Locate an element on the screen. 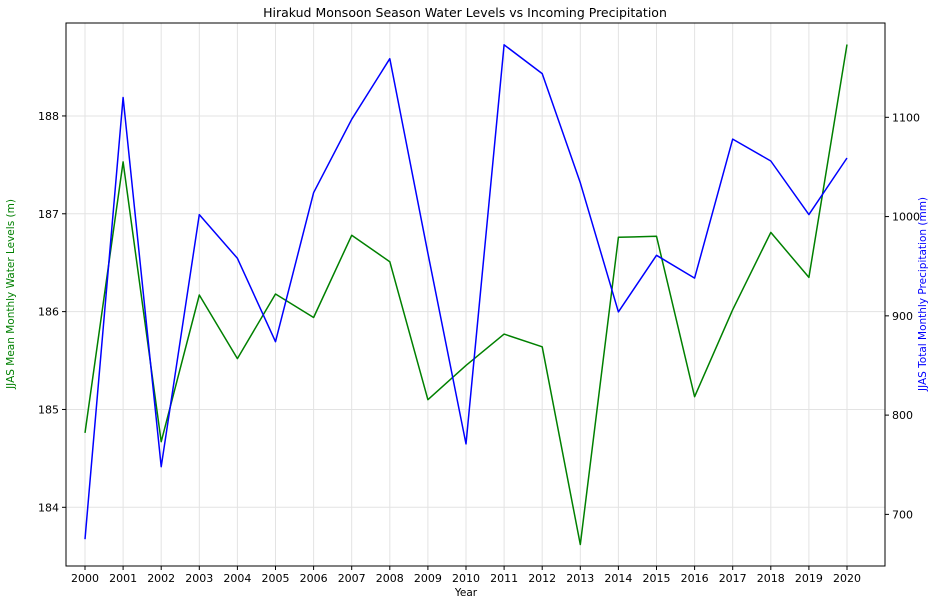  y-left-tick-label: 184 is located at coordinates (48, 507).